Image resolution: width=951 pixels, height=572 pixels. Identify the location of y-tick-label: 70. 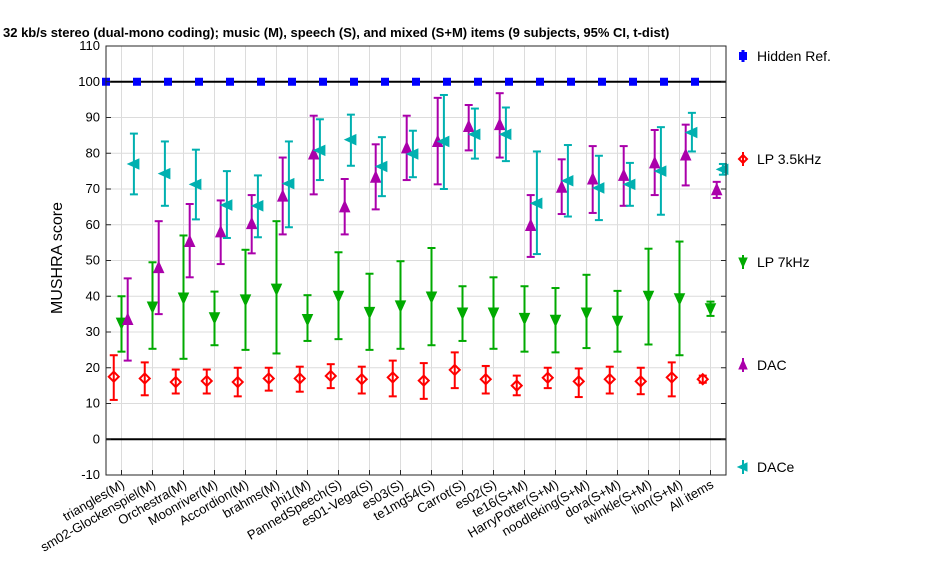
(93, 188).